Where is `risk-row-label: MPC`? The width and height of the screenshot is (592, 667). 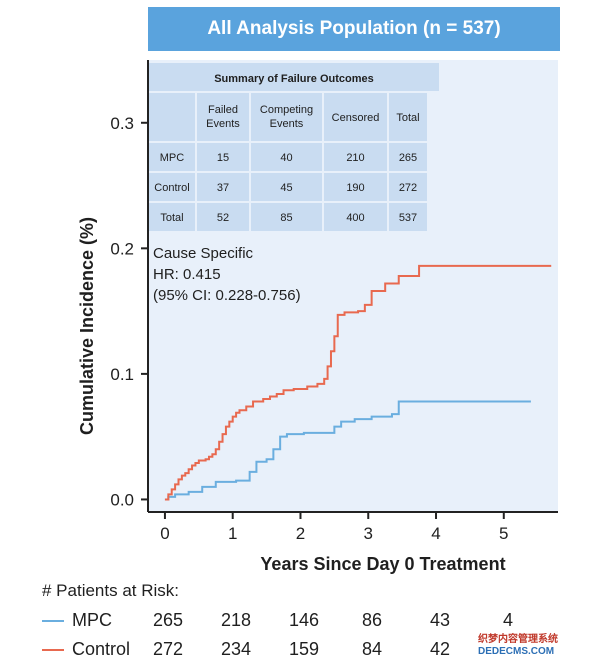 risk-row-label: MPC is located at coordinates (92, 620).